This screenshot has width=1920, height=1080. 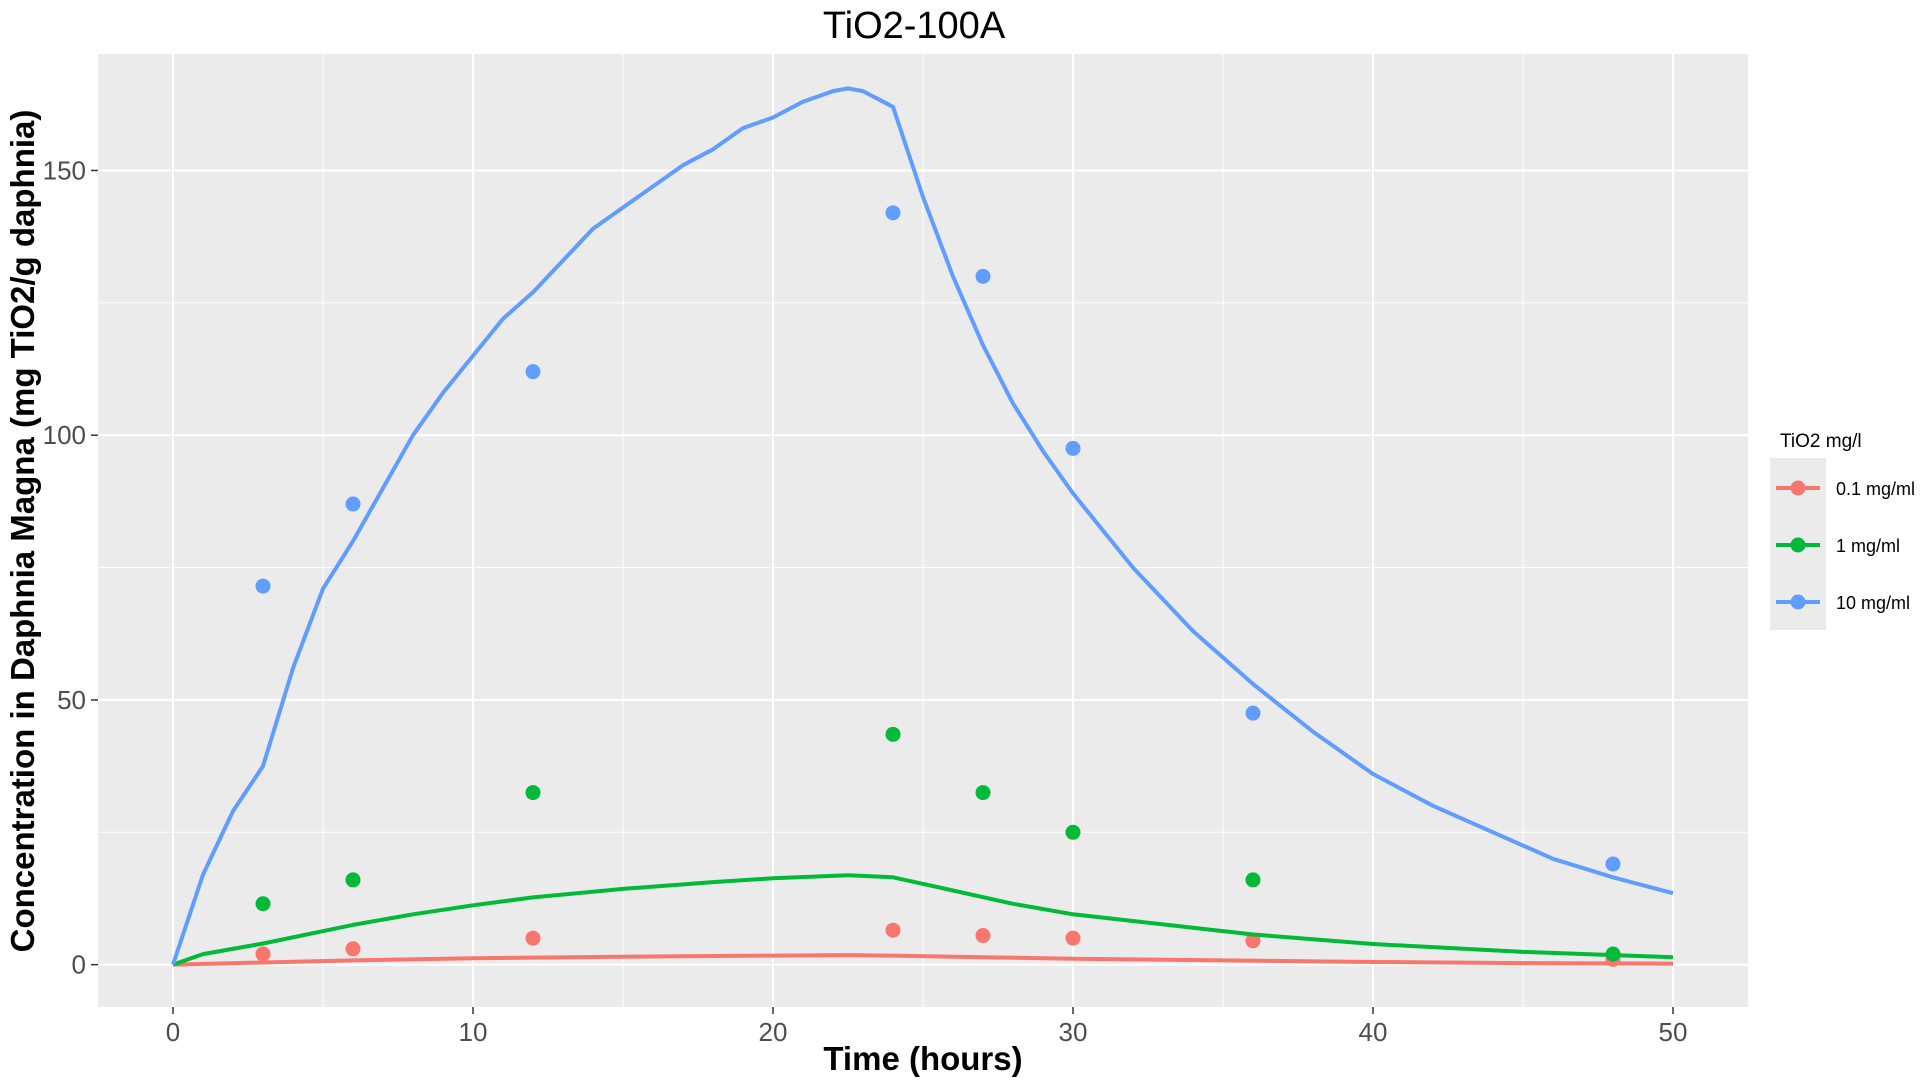 What do you see at coordinates (1073, 1032) in the screenshot?
I see `x-tick-label: 30` at bounding box center [1073, 1032].